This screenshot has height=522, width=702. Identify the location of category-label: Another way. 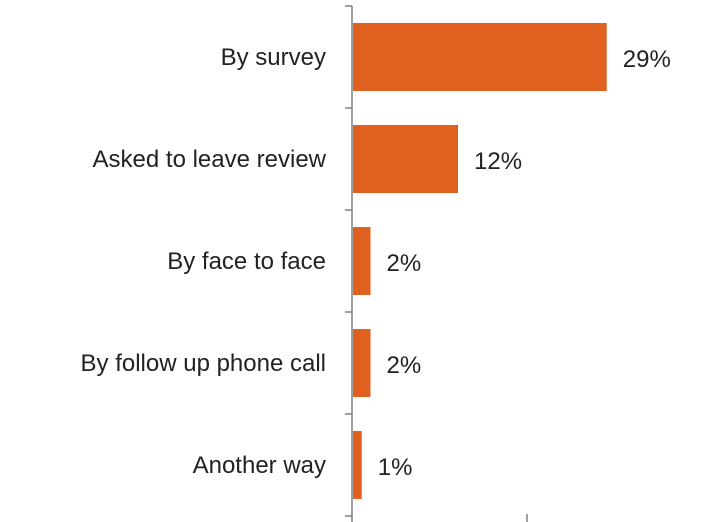
(259, 465).